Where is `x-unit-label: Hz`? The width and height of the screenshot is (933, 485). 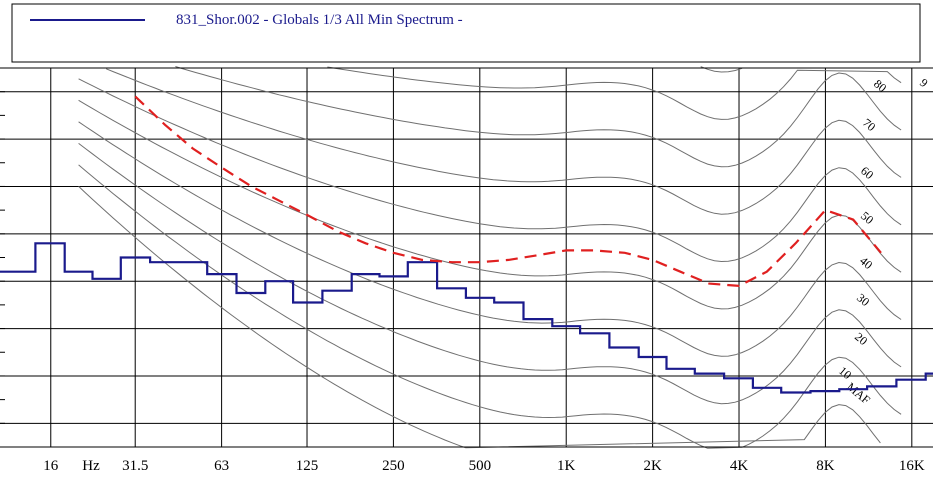 x-unit-label: Hz is located at coordinates (91, 466).